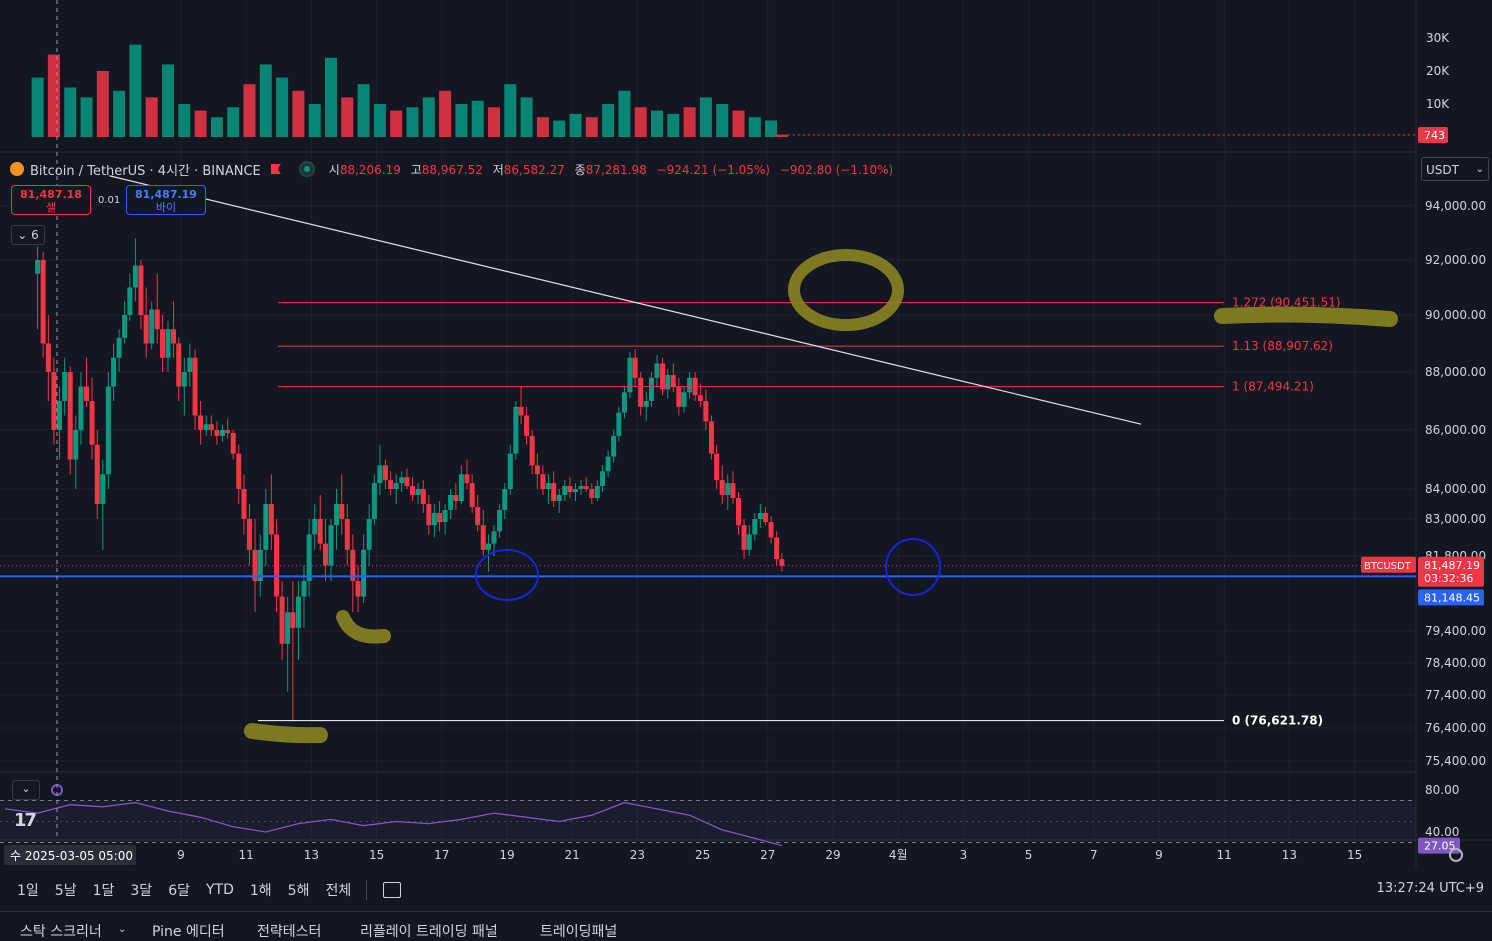 This screenshot has width=1492, height=941. Describe the element at coordinates (579, 932) in the screenshot. I see `tab-trading-panel: 트레이딩패널` at that location.